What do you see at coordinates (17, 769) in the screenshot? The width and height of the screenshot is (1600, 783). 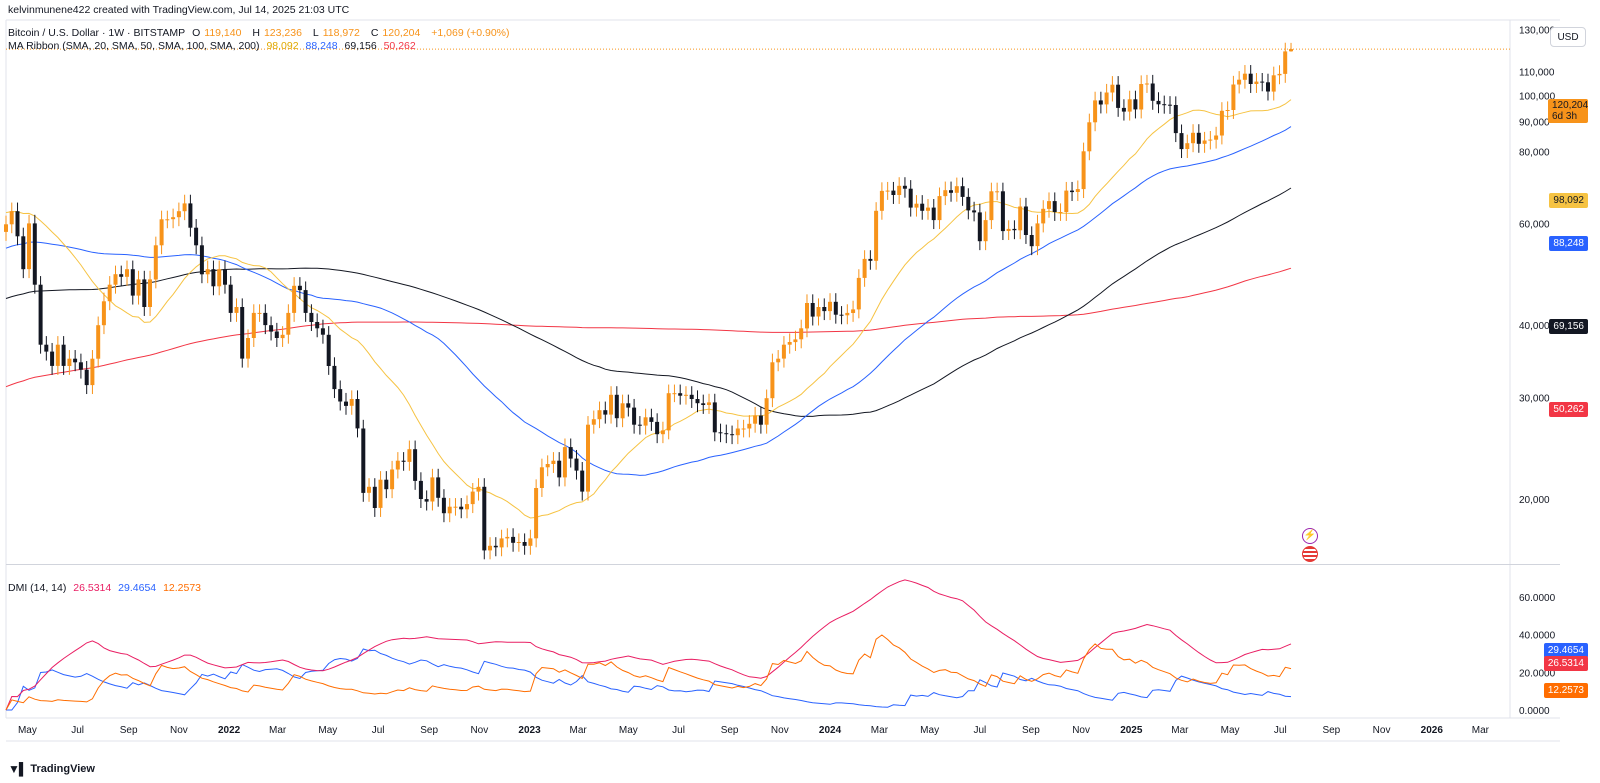 I see `tradingview-mark-icon: ▼▌` at bounding box center [17, 769].